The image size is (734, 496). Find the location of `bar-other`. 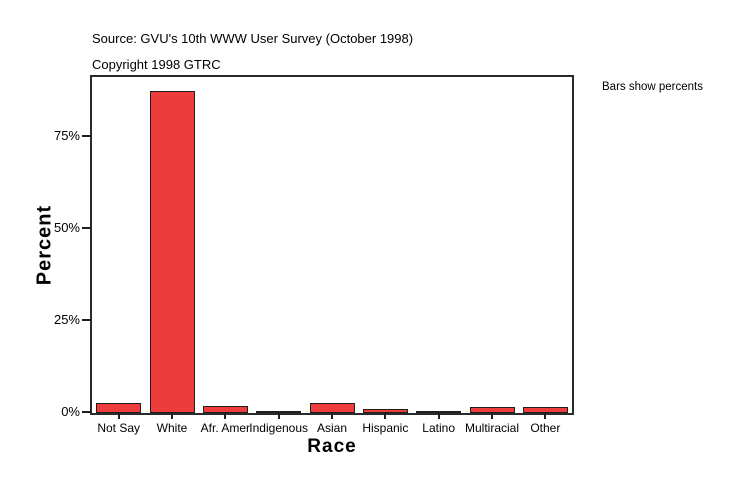

bar-other is located at coordinates (545, 410).